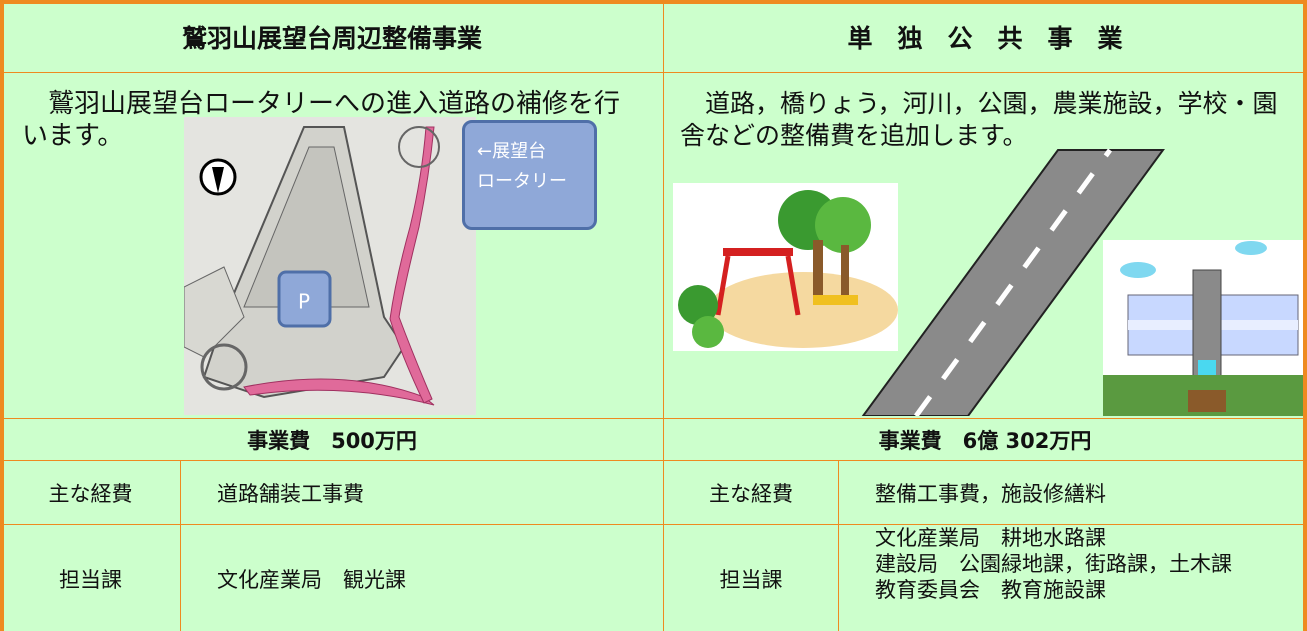  What do you see at coordinates (304, 302) in the screenshot?
I see `parking-label: P` at bounding box center [304, 302].